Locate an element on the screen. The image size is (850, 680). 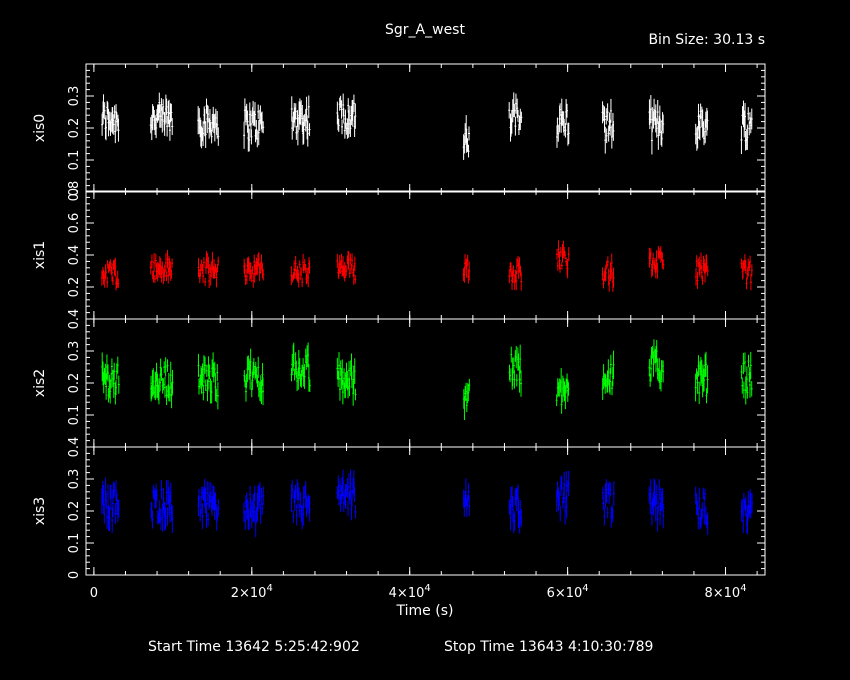
y-tick-label: 0.6 is located at coordinates (74, 223).